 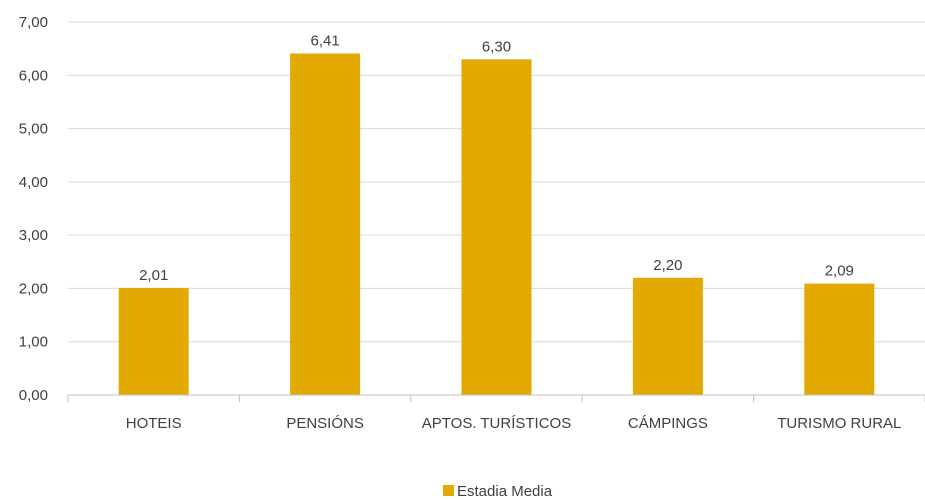 What do you see at coordinates (324, 40) in the screenshot?
I see `data-label: 6,41` at bounding box center [324, 40].